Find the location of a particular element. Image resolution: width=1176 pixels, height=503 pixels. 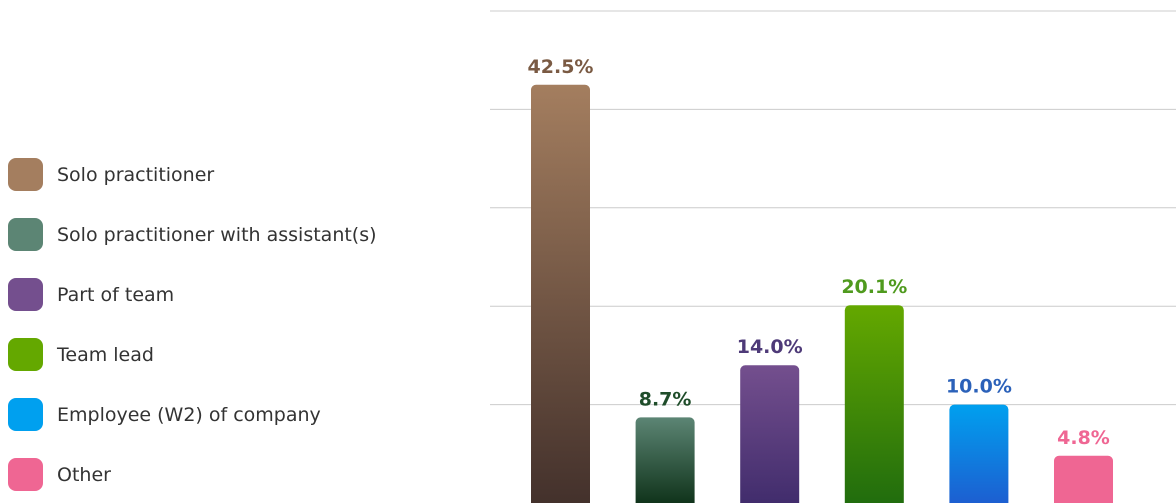

legend-item: Team lead is located at coordinates (81, 354).